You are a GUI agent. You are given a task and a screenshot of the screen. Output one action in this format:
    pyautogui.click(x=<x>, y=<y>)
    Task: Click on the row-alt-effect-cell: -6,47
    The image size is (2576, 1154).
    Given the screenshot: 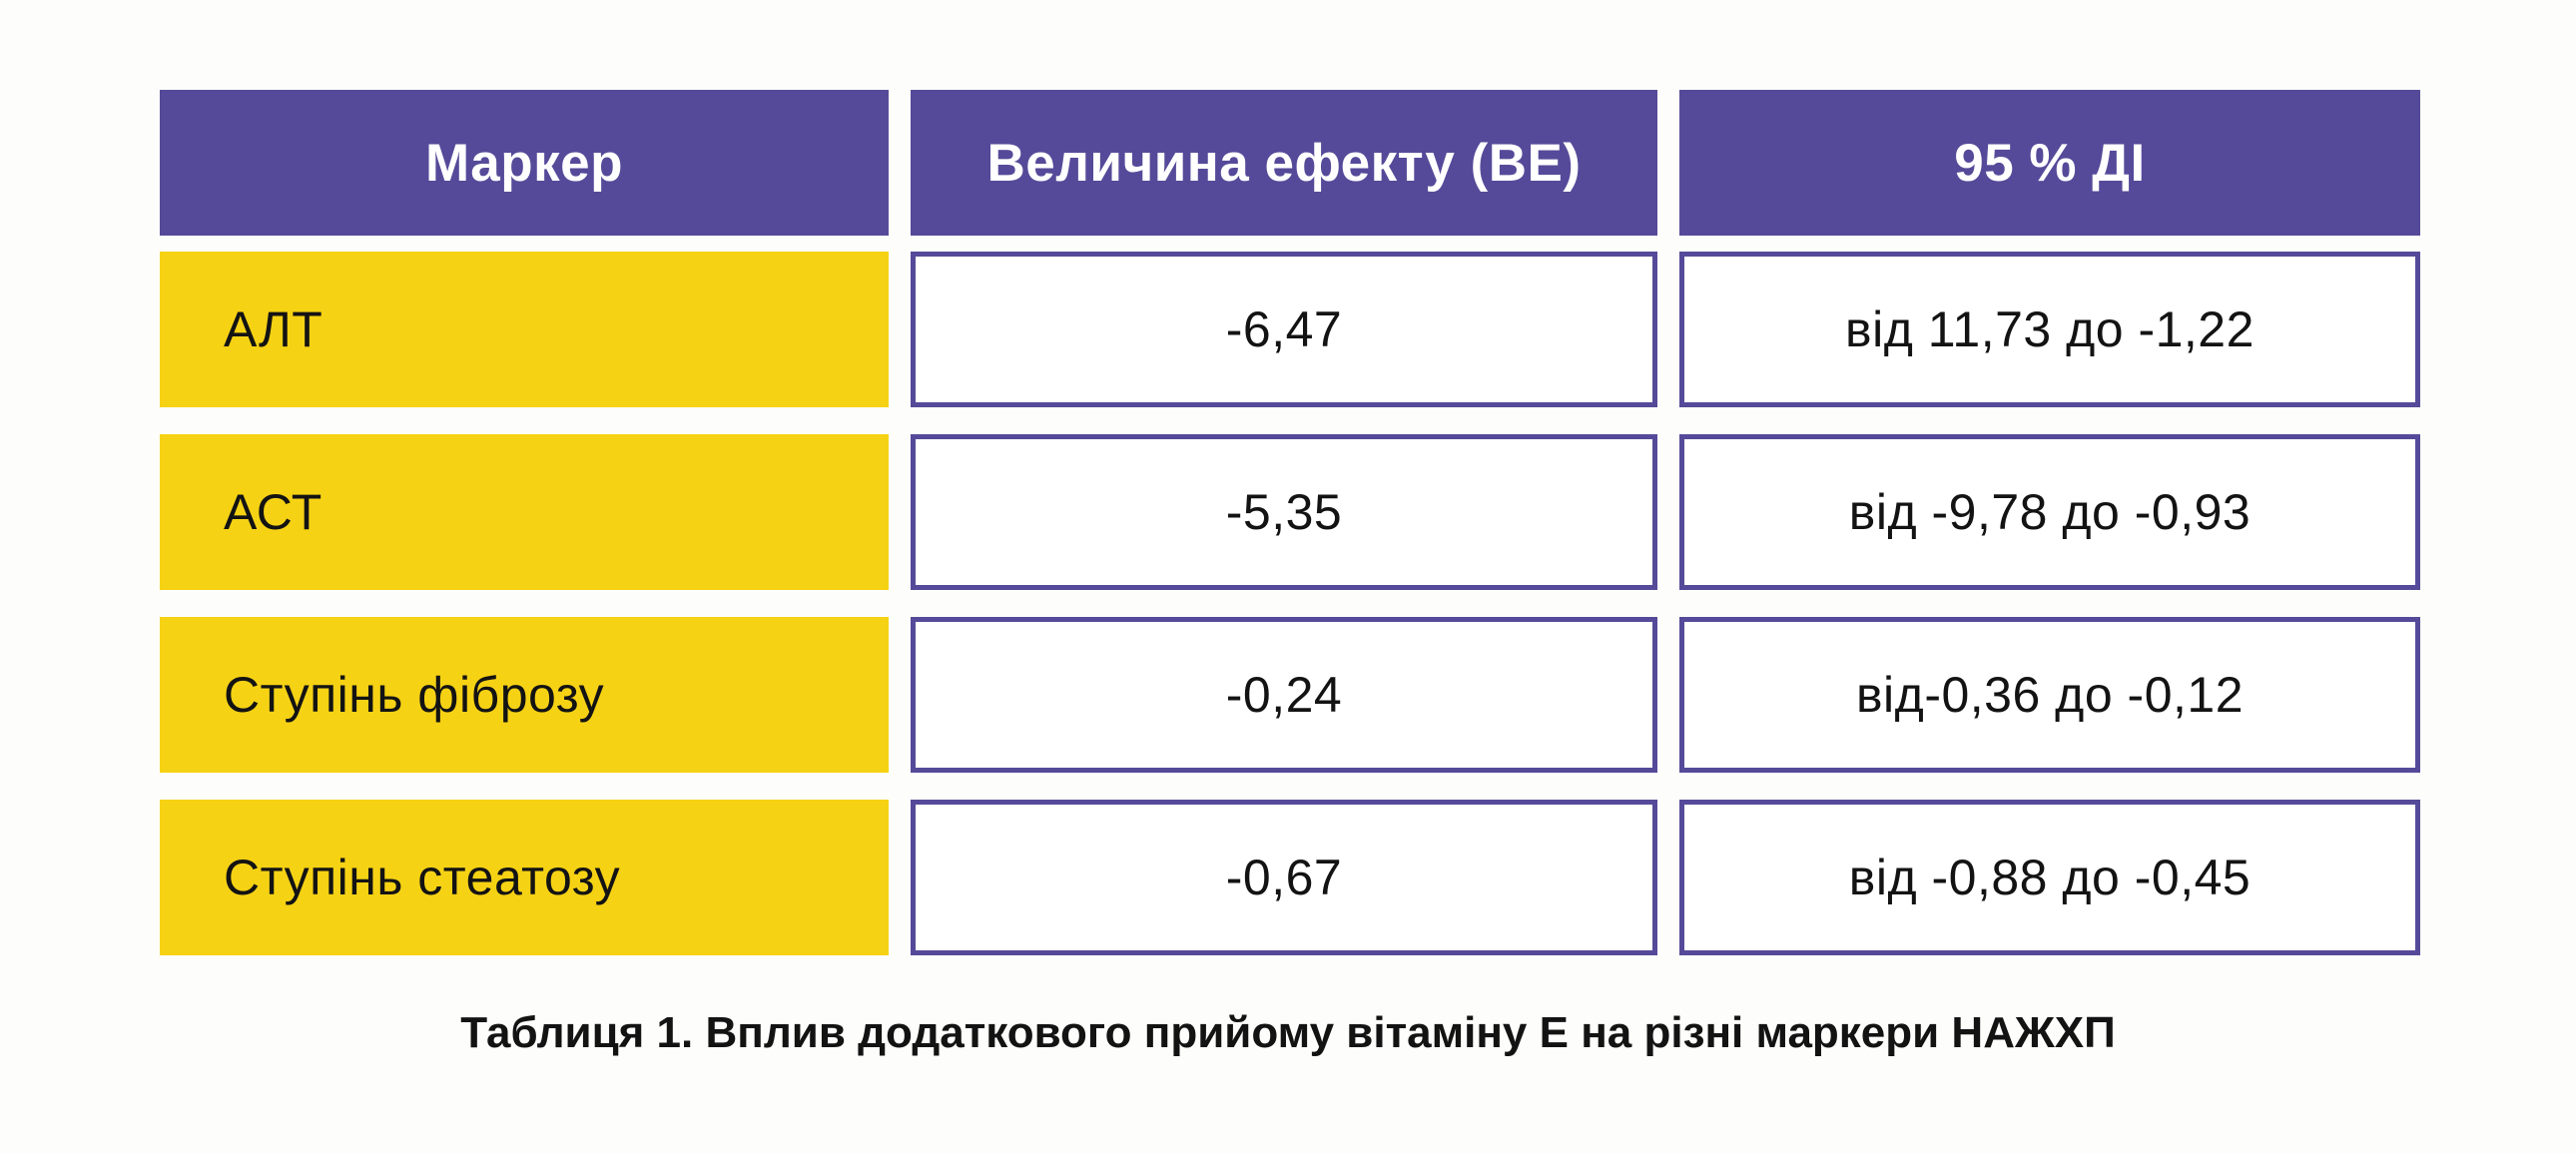 What is the action you would take?
    pyautogui.click(x=1284, y=329)
    